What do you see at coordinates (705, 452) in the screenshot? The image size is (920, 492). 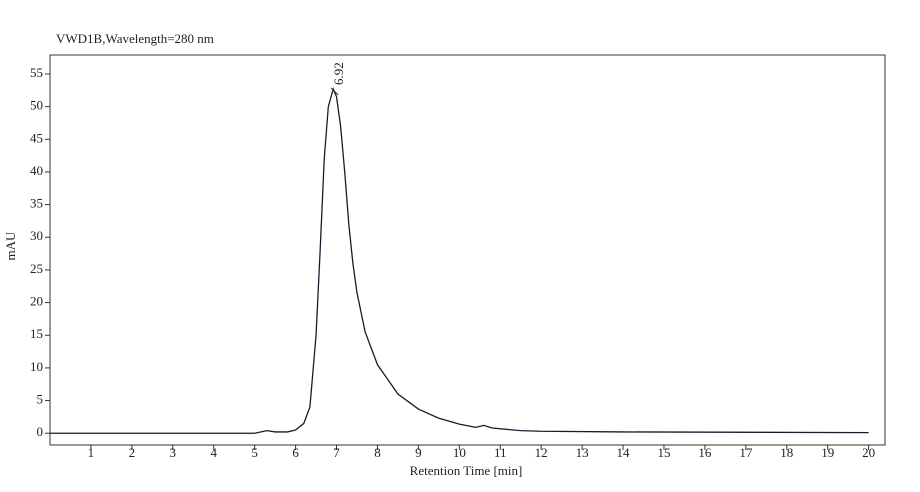 I see `x-tick-label: 16` at bounding box center [705, 452].